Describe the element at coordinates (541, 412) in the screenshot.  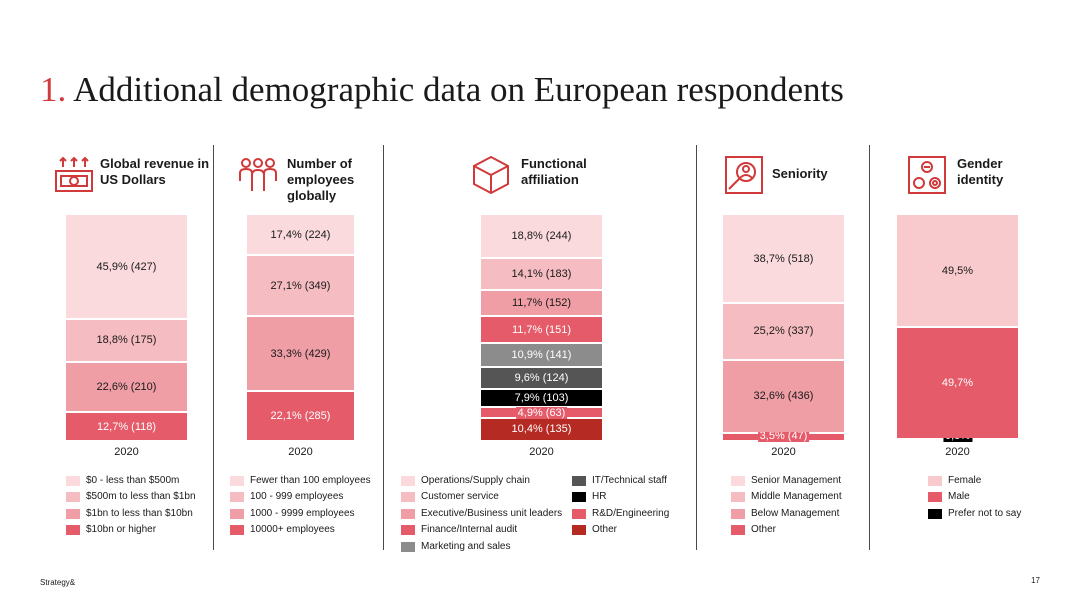
I see `bar-segment: 4,9% (63)` at that location.